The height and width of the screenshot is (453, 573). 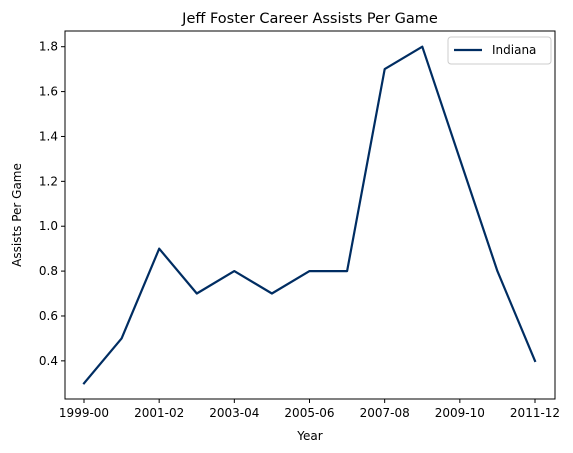 I want to click on x-tick-label: 2003-04, so click(x=234, y=413).